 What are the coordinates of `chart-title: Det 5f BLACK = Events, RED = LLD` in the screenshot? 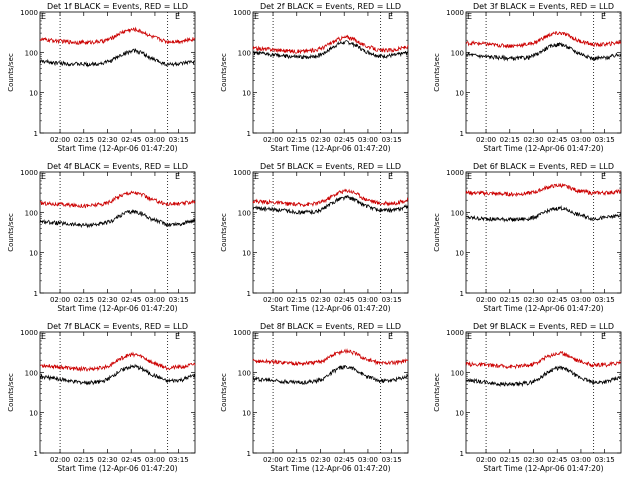 It's located at (330, 166).